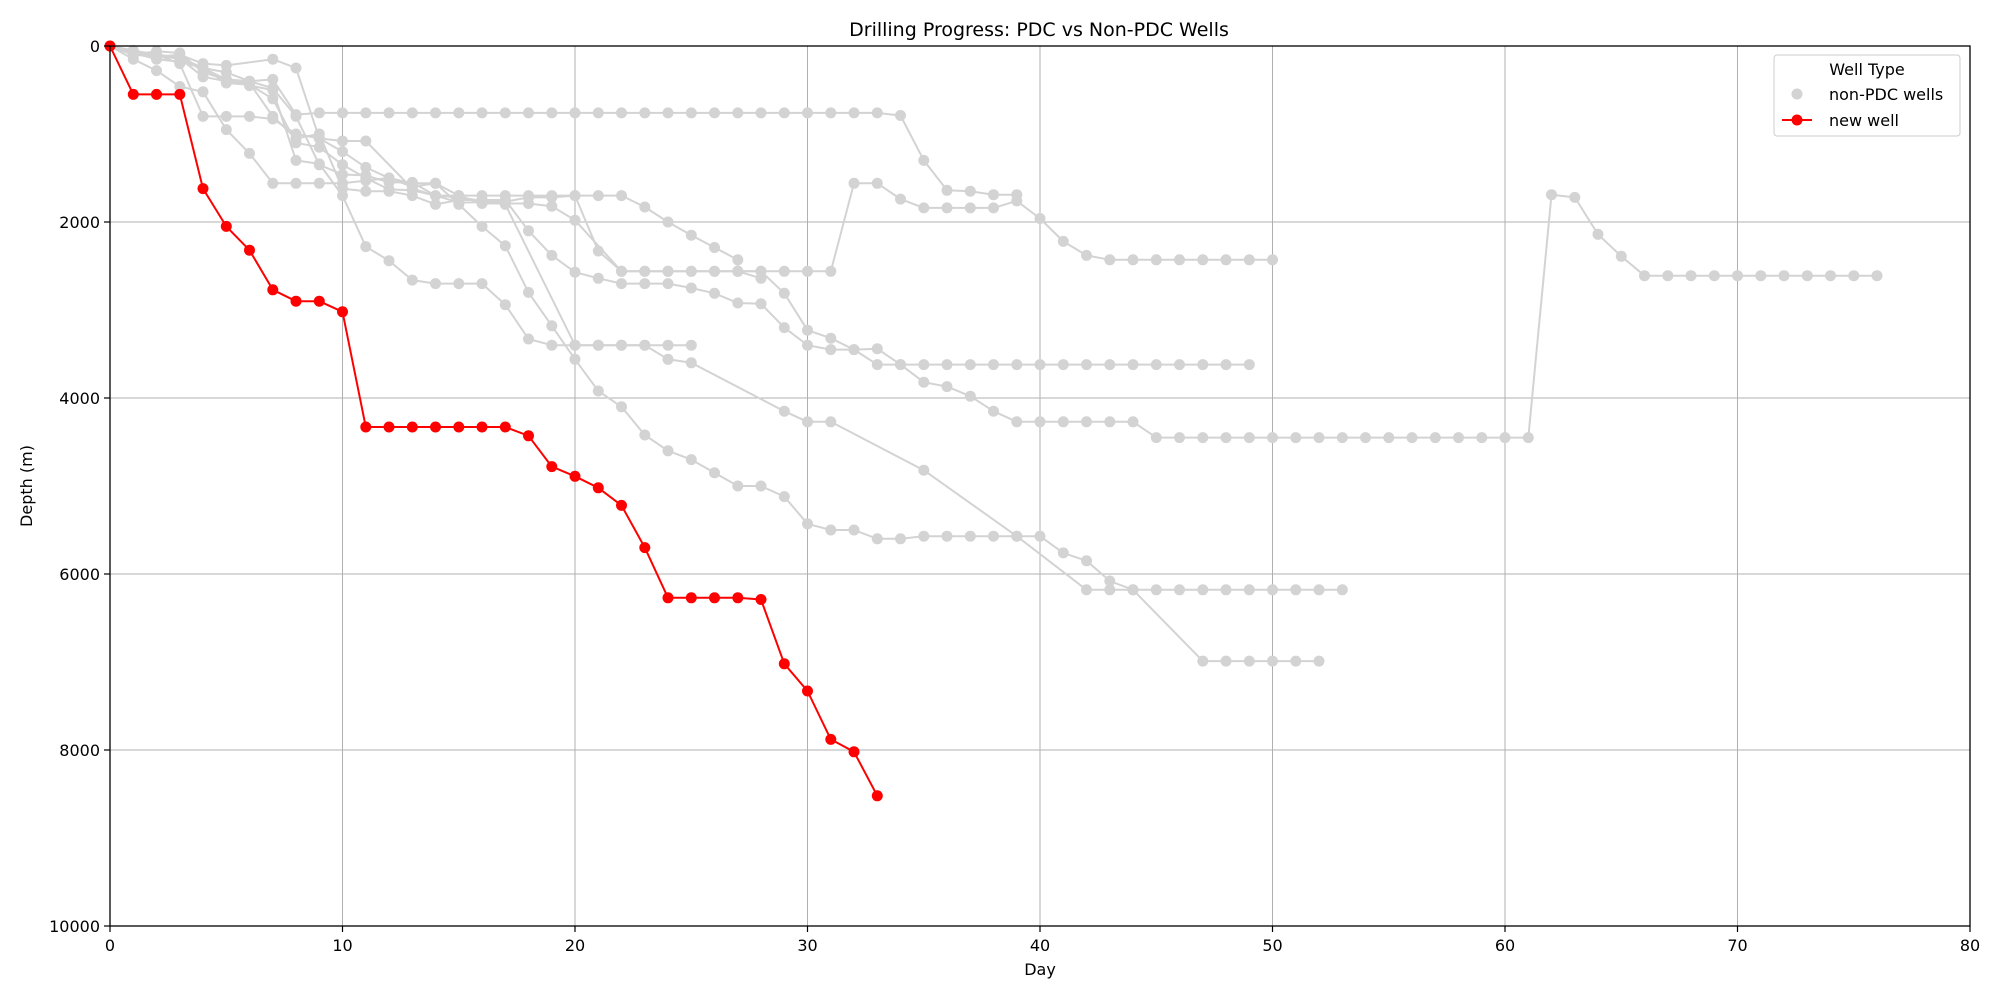 Image resolution: width=1999 pixels, height=1000 pixels. Describe the element at coordinates (79, 222) in the screenshot. I see `y-tick-label: 2000` at that location.